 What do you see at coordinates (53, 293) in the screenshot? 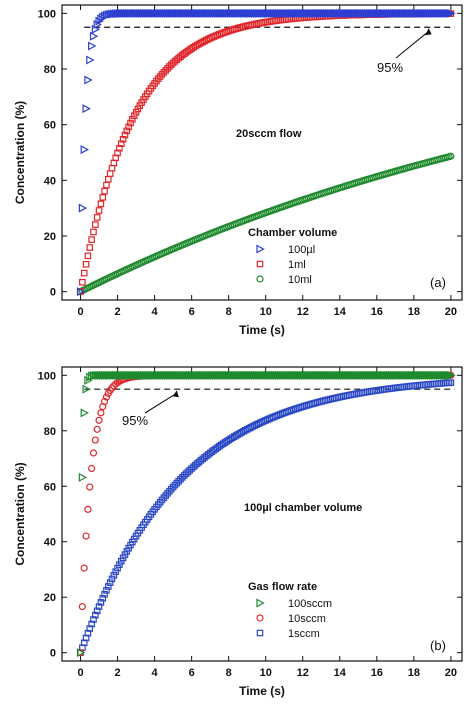
I see `y-tick-label: 0` at bounding box center [53, 293].